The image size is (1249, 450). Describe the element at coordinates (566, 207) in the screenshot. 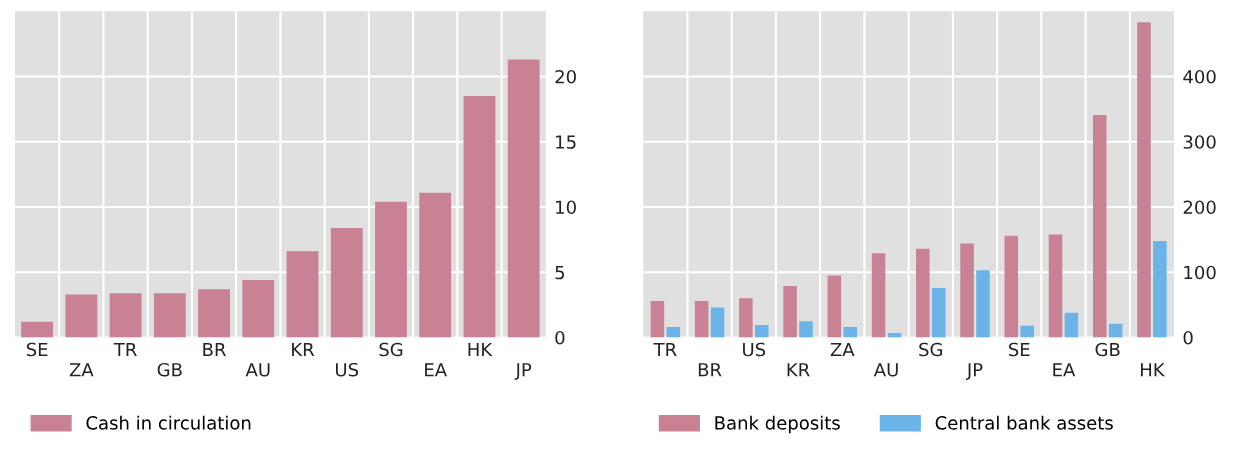

I see `y-tick-label: 10` at that location.